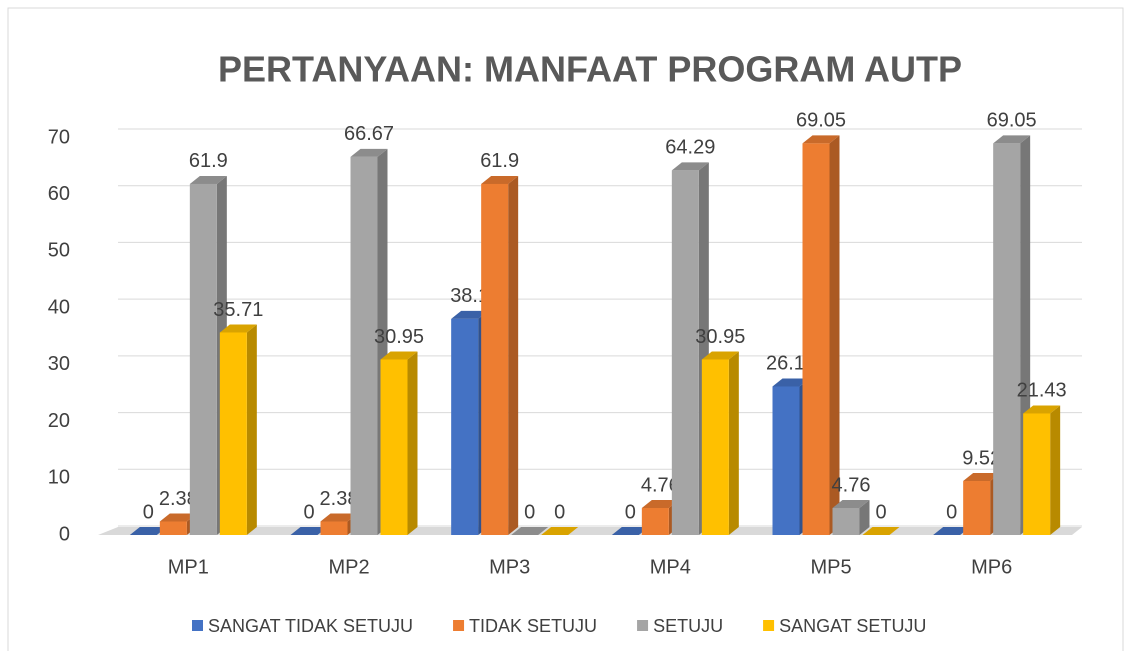  Describe the element at coordinates (852, 626) in the screenshot. I see `legend-label: SANGAT SETUJU` at that location.